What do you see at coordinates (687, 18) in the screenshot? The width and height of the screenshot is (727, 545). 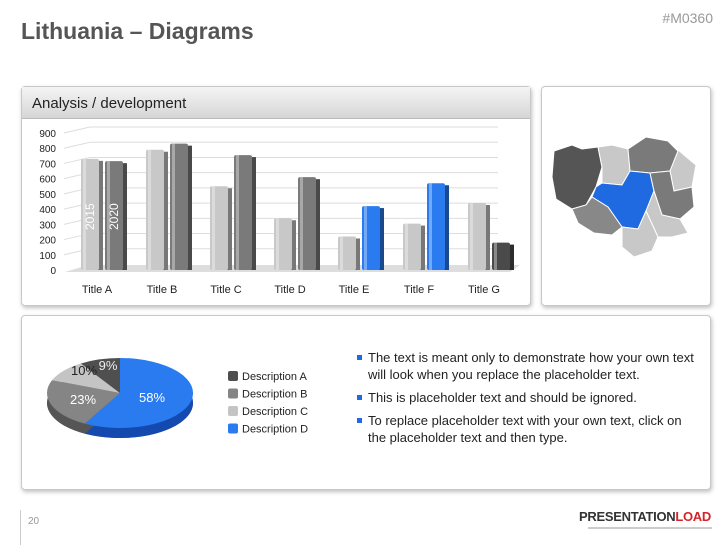 I see `slide-code: #M0360` at bounding box center [687, 18].